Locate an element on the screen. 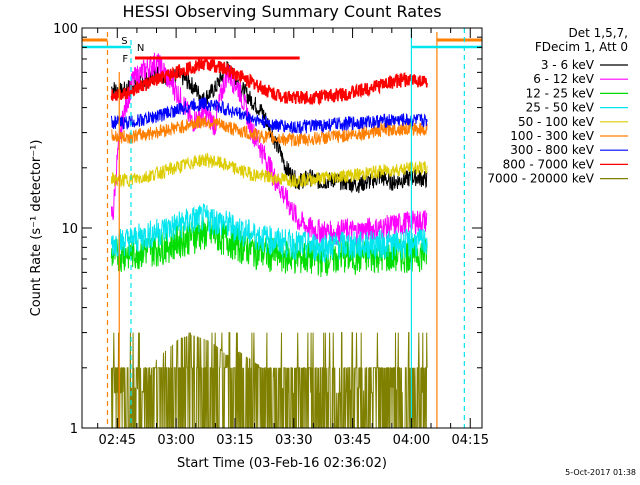  legend-label-8: 800 - 7000 keV is located at coordinates (549, 164).